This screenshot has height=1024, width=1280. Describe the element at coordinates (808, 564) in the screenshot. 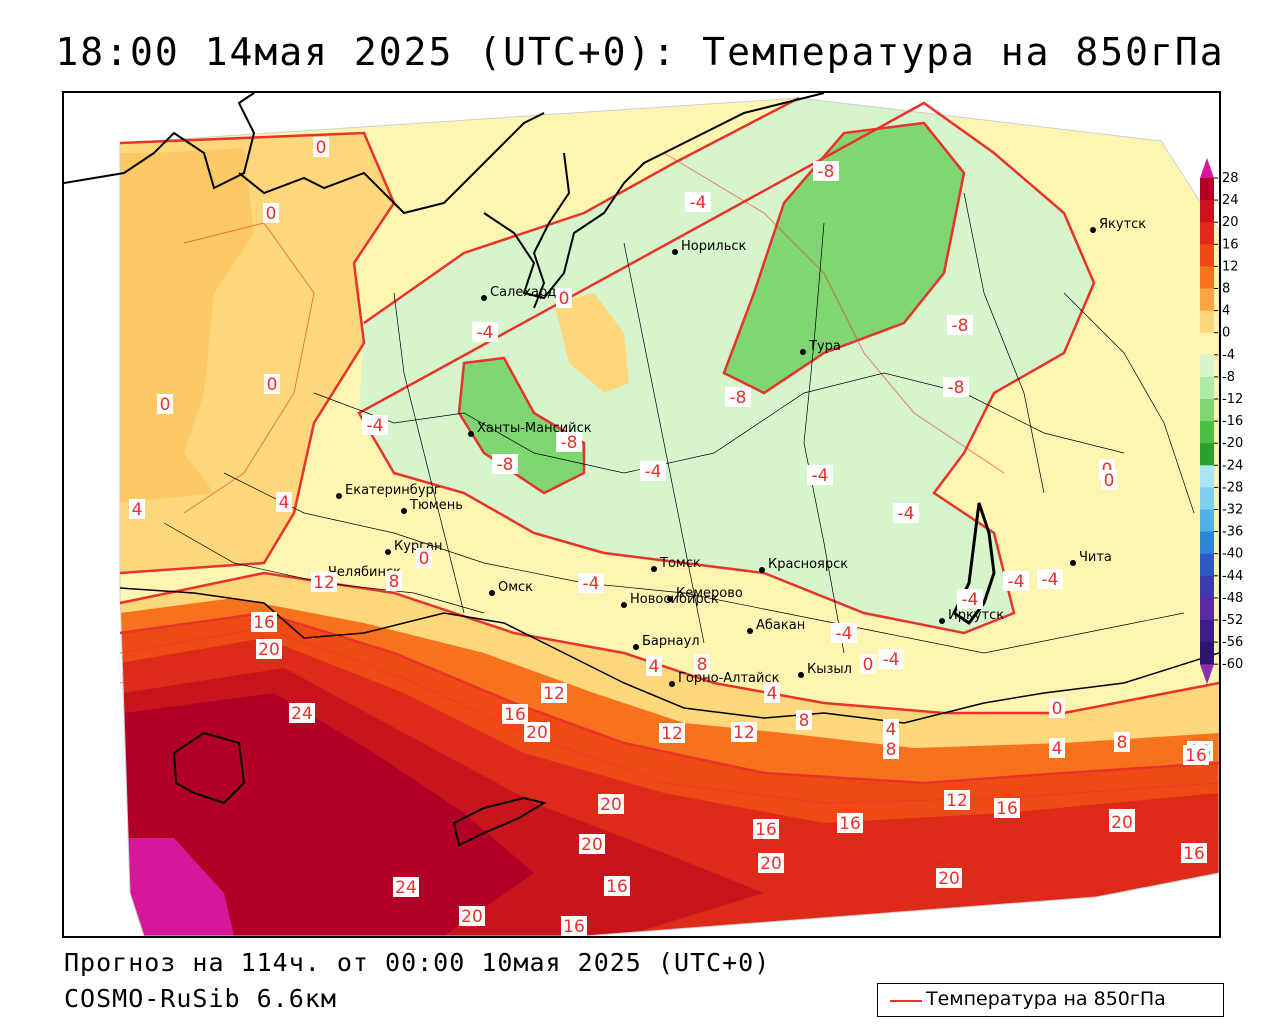

I see `city-label: Красноярск` at that location.